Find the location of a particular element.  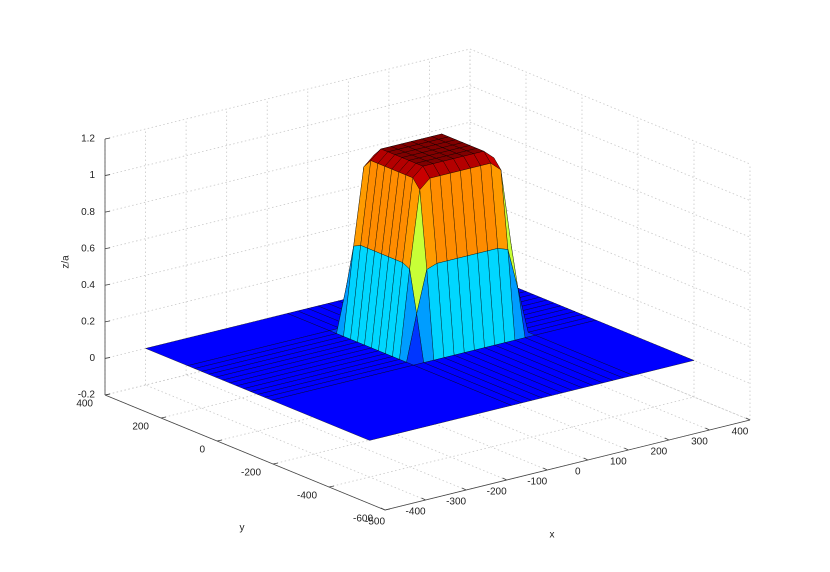

x-tick-label: -300 is located at coordinates (456, 502).